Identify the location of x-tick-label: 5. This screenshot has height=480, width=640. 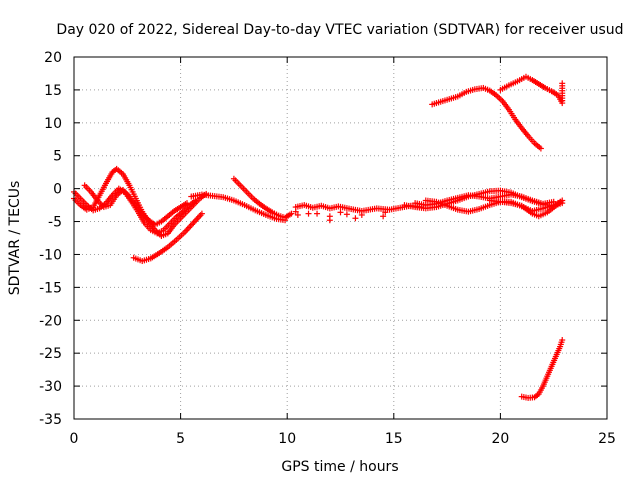
(180, 439).